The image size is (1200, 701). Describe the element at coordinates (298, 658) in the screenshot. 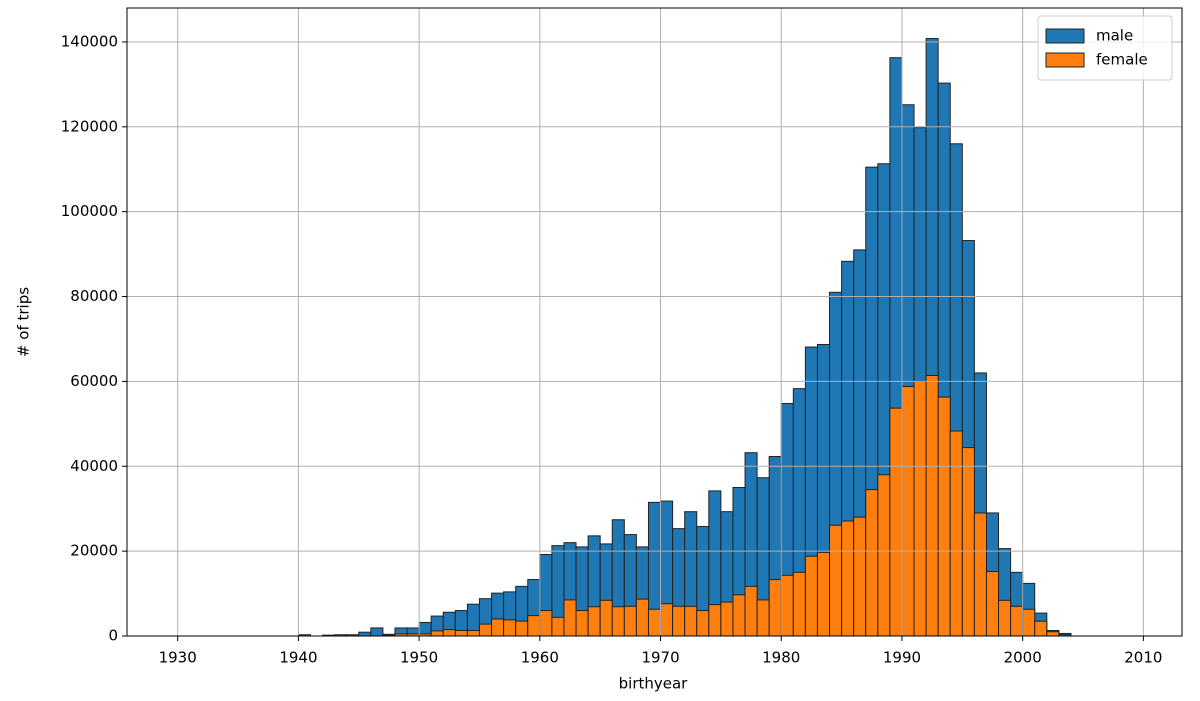

I see `x-tick-label: 1940` at that location.